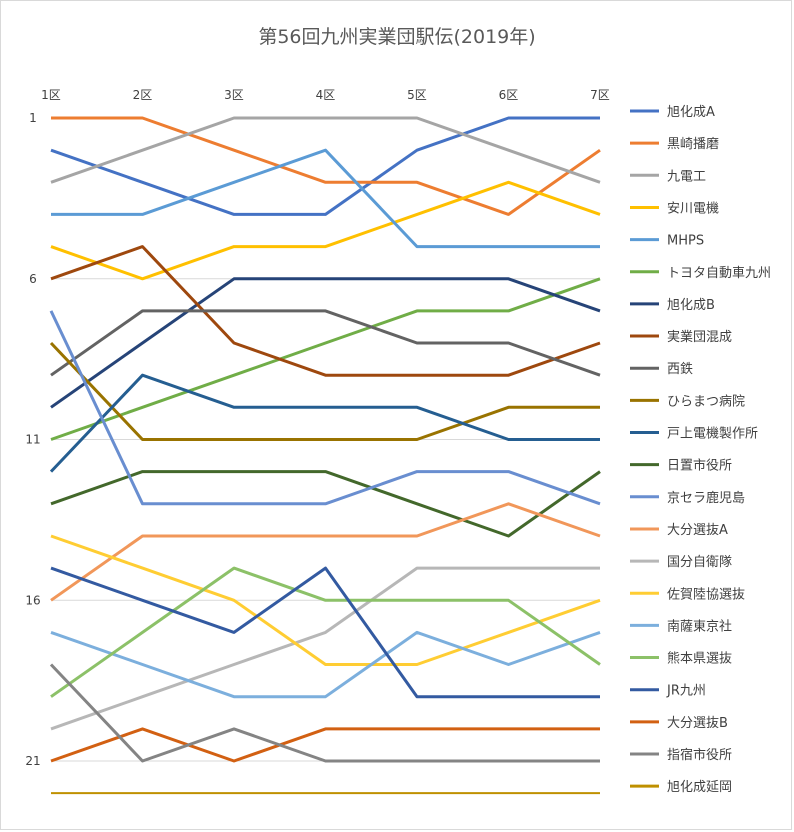 This screenshot has height=832, width=794. Describe the element at coordinates (600, 95) in the screenshot. I see `x-tick-label: 7区` at that location.